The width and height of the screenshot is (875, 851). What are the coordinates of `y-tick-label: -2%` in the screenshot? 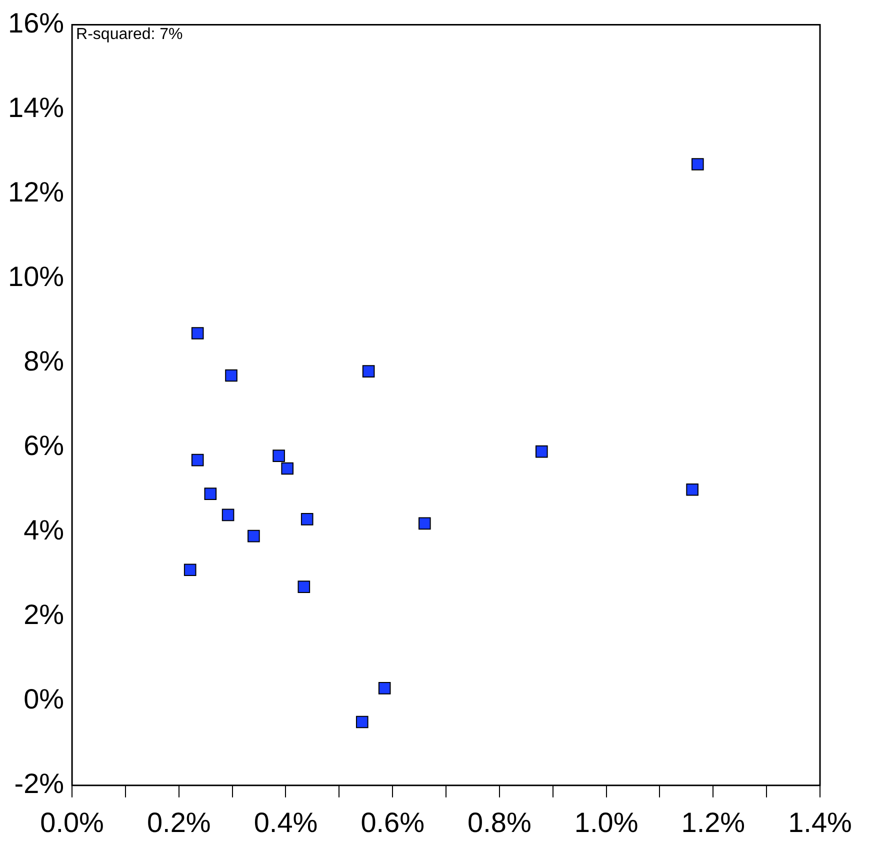 It's located at (39, 784).